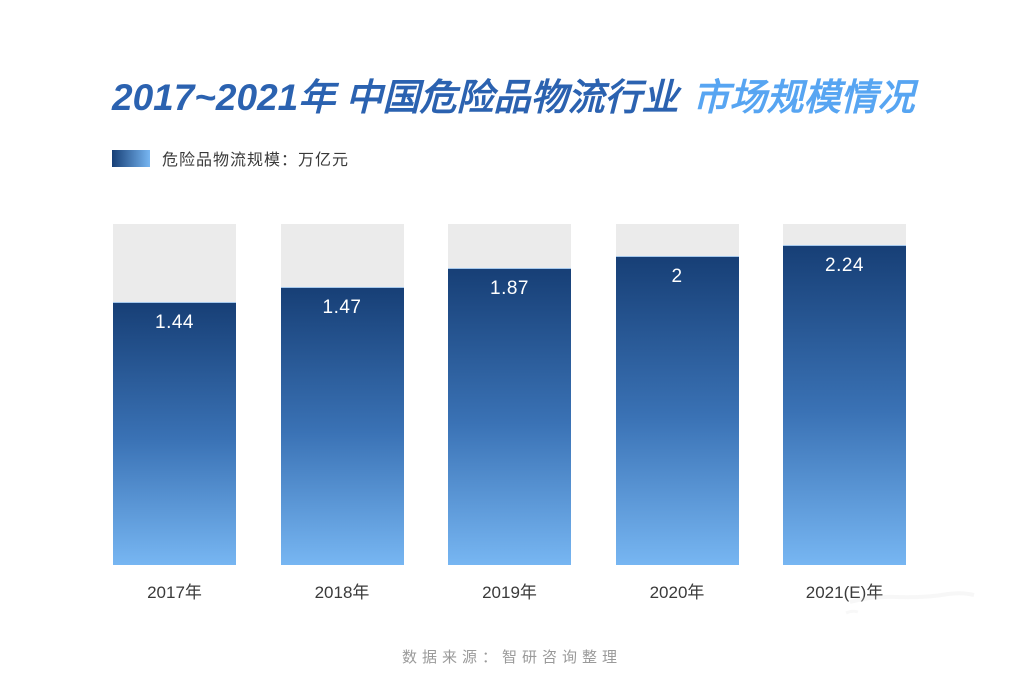 The image size is (1024, 696). What do you see at coordinates (509, 592) in the screenshot?
I see `x-axis-label-2019: 2019年` at bounding box center [509, 592].